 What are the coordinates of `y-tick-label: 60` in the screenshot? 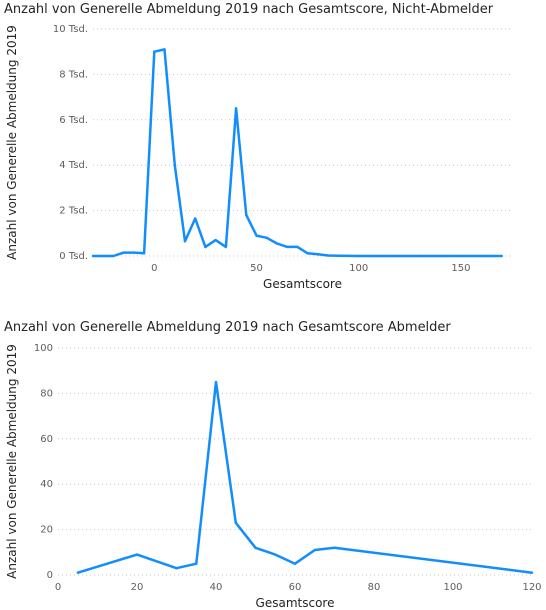 It's located at (46, 439).